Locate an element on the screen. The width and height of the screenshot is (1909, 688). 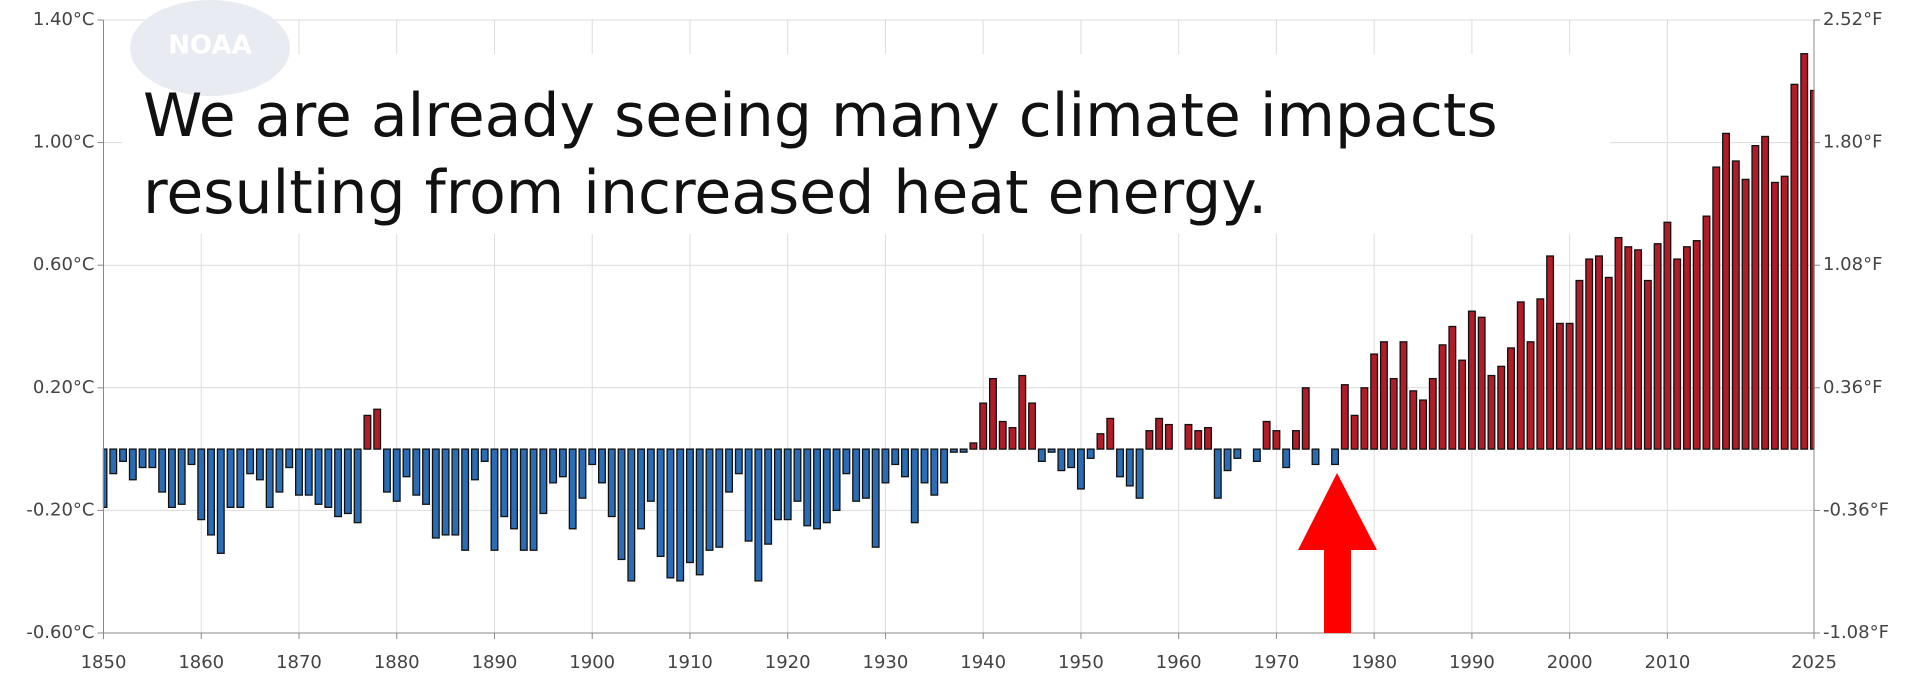
y2-tick-label: 1.08°F is located at coordinates (1852, 264).